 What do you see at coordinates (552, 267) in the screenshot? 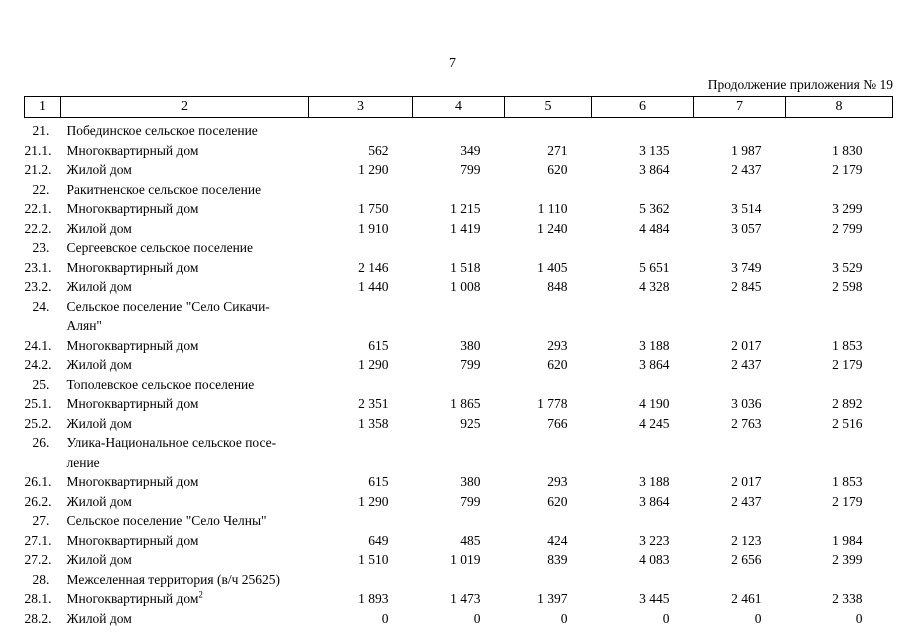
I see `value-cell: 1 405` at bounding box center [552, 267].